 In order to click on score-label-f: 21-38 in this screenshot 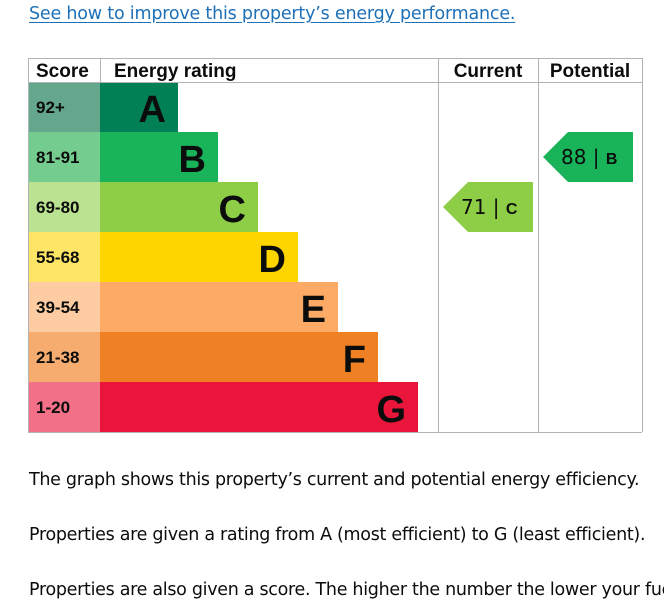, I will do `click(57, 357)`.